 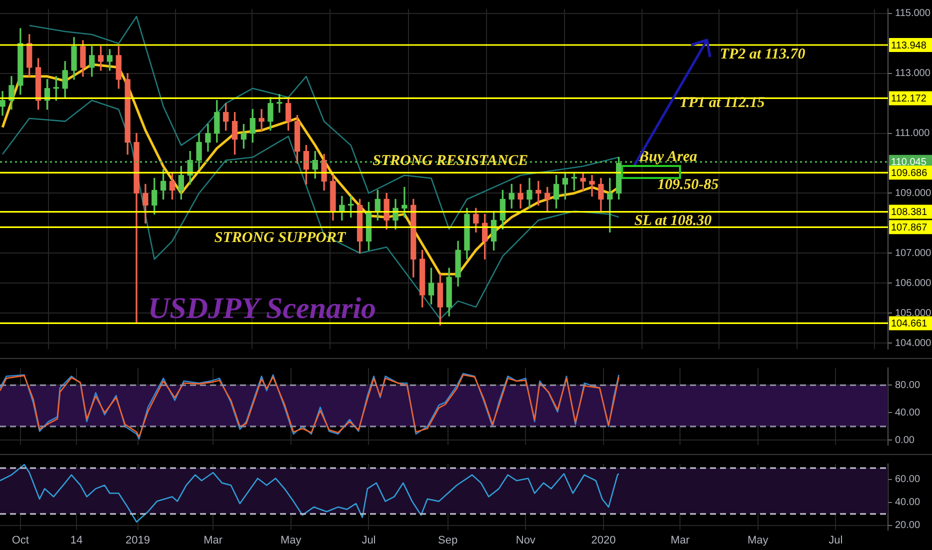 What do you see at coordinates (280, 238) in the screenshot?
I see `annotation: STRONG SUPPORT` at bounding box center [280, 238].